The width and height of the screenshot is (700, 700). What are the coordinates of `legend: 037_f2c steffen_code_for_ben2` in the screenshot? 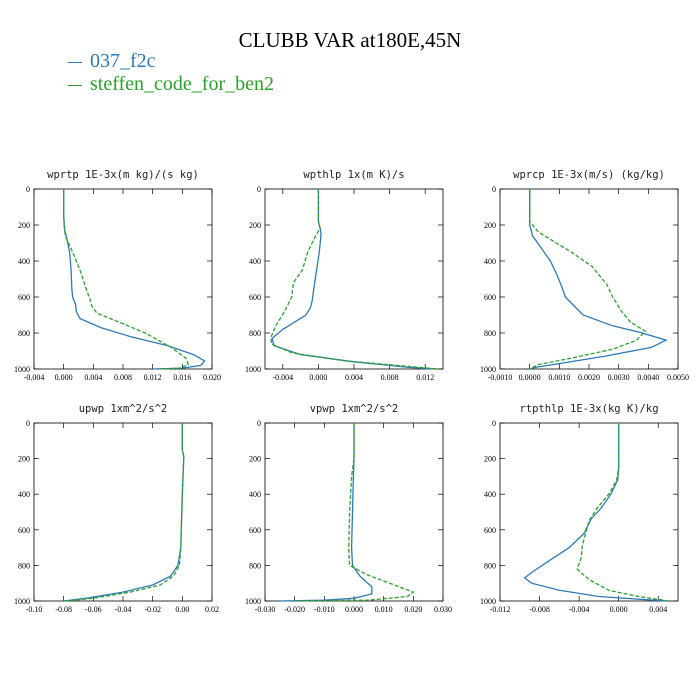 It's located at (171, 73).